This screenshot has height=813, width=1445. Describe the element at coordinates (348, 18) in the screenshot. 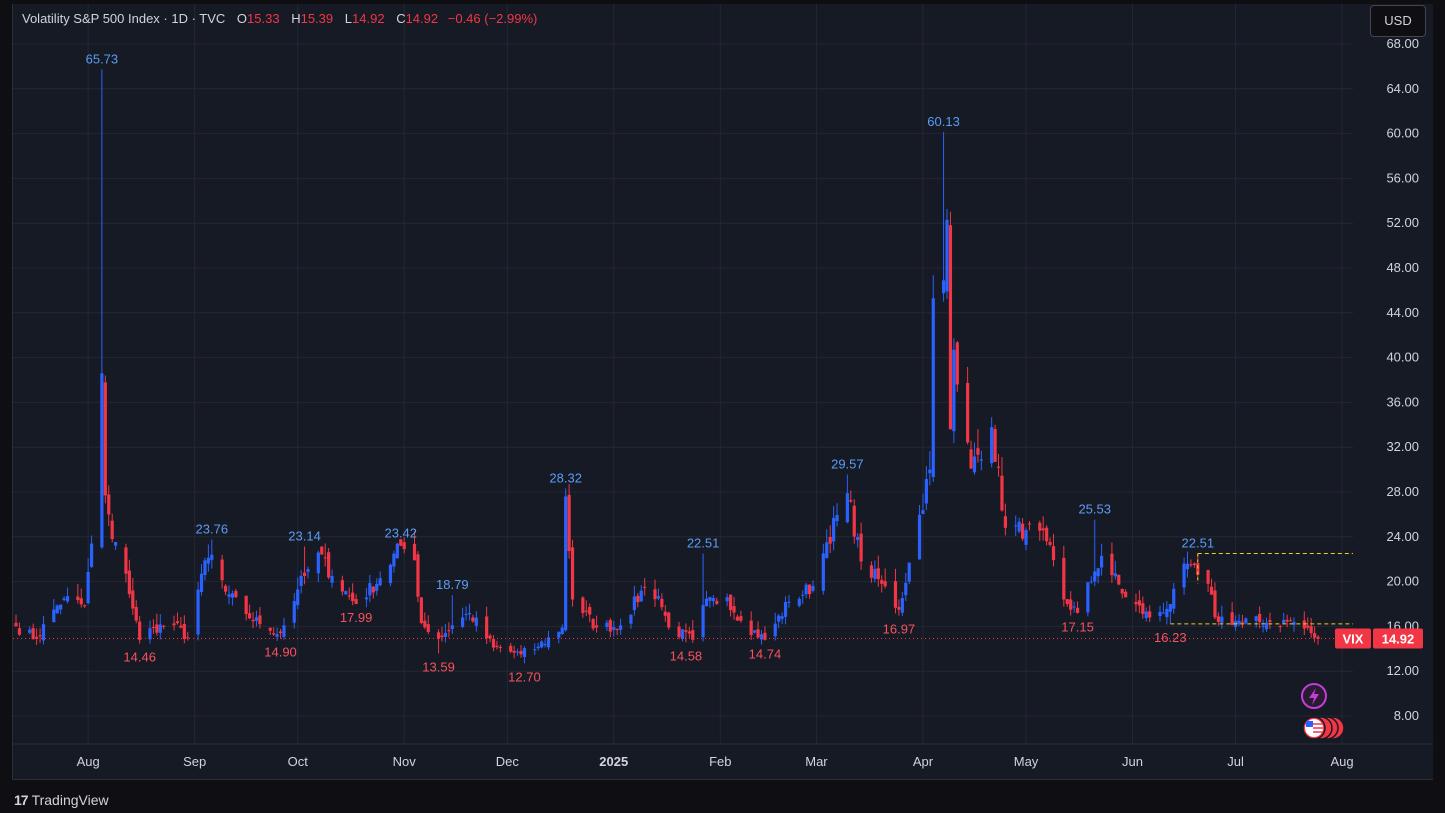

I see `low-label: L` at that location.